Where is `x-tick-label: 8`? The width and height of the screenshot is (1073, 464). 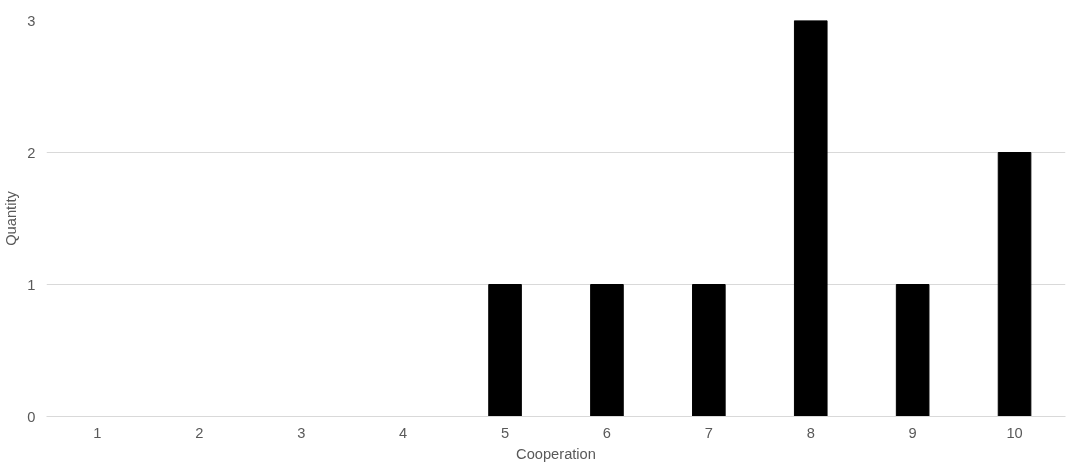 x-tick-label: 8 is located at coordinates (810, 432).